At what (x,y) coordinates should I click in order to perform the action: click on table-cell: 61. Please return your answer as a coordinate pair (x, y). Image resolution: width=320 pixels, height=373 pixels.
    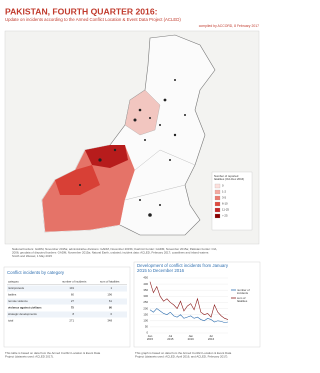
    Looking at the image, I should click on (111, 301).